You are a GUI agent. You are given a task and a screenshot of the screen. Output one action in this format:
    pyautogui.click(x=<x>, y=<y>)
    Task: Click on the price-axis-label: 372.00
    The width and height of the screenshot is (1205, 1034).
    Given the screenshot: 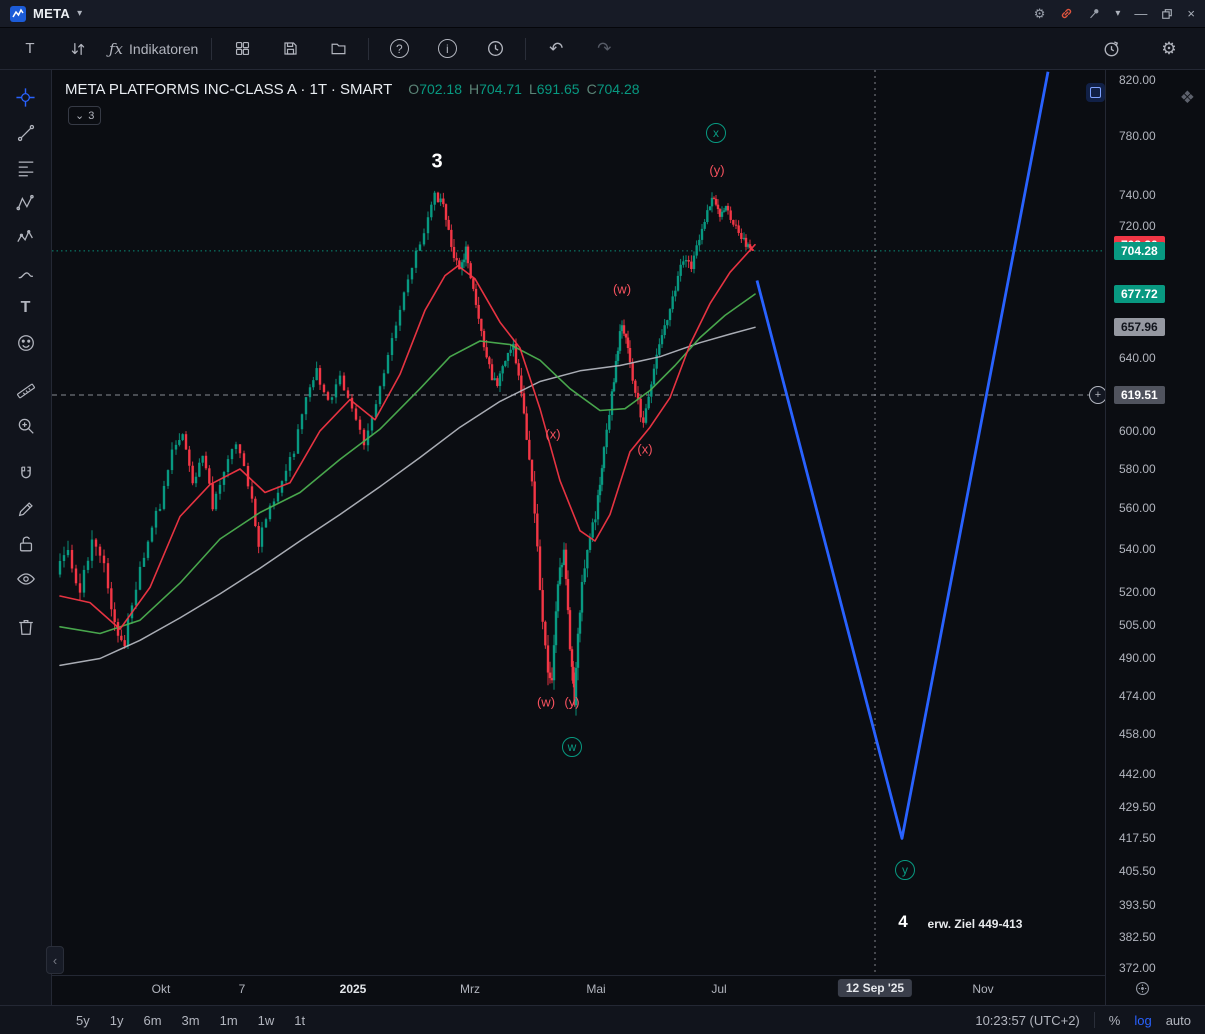 What is the action you would take?
    pyautogui.click(x=1137, y=968)
    